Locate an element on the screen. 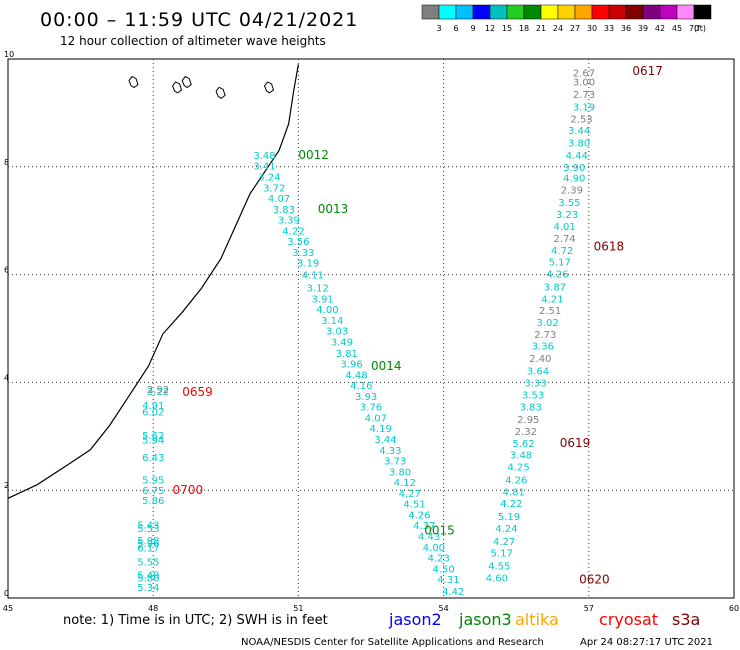 The width and height of the screenshot is (740, 650). wave-height-value: 4.01 is located at coordinates (564, 227).